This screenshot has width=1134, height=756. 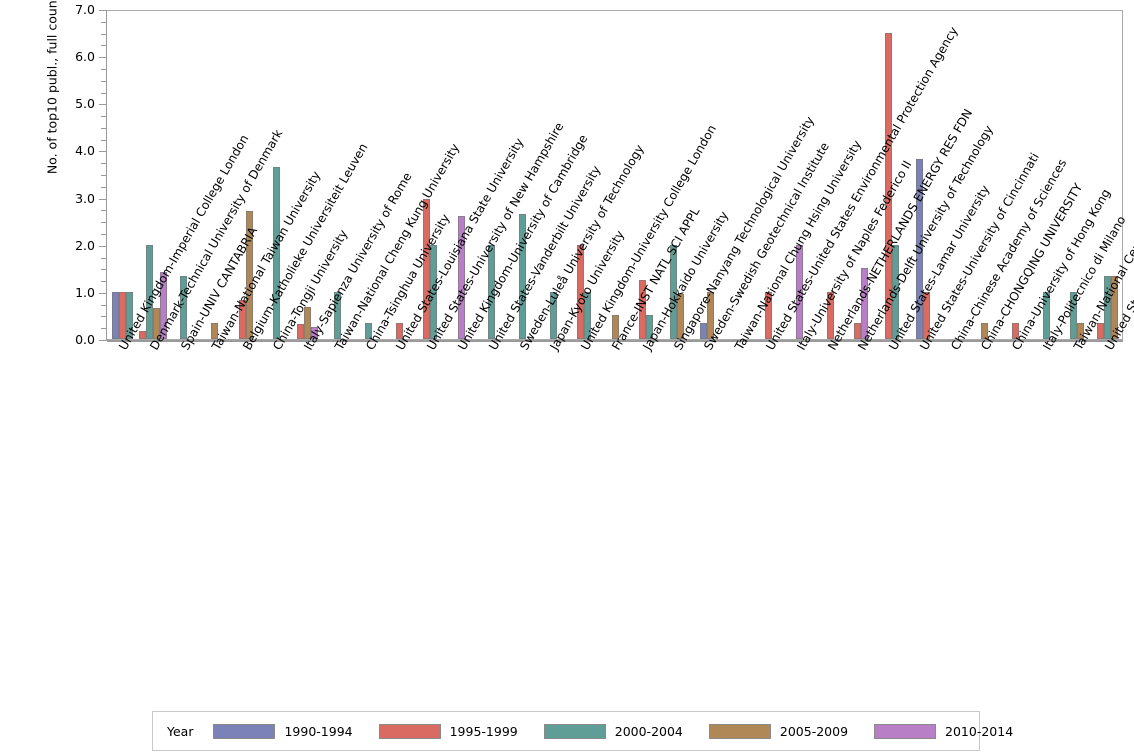 What do you see at coordinates (979, 731) in the screenshot?
I see `legend-label: 2010-2014` at bounding box center [979, 731].